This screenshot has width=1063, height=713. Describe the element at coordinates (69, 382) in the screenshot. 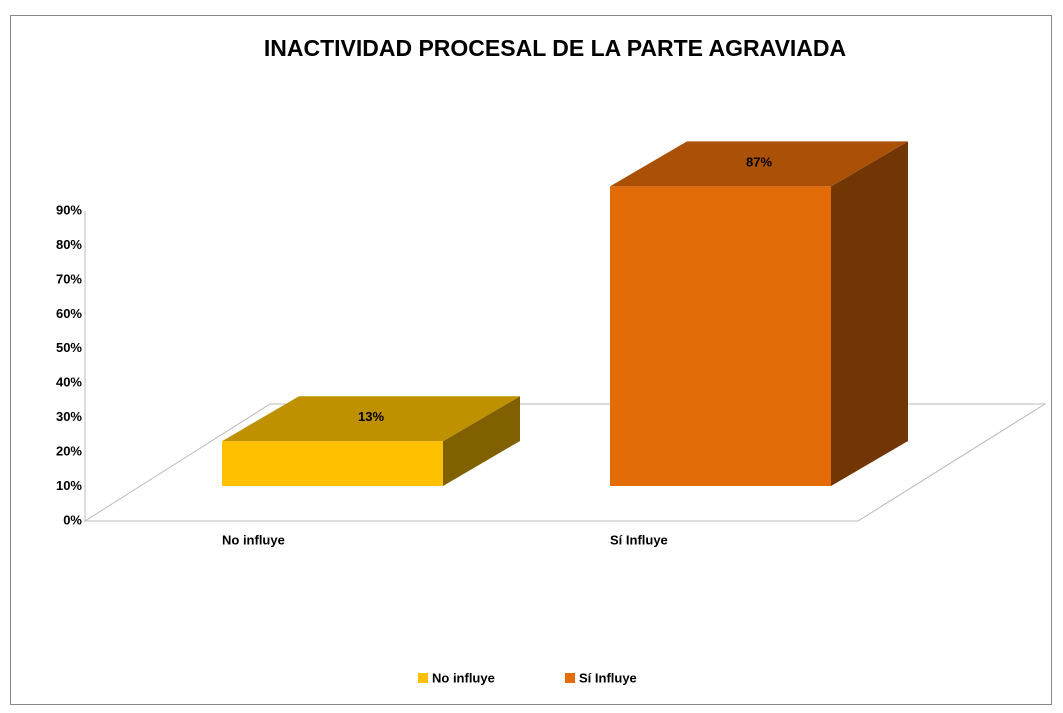

I see `y-tick-label: 40%` at that location.